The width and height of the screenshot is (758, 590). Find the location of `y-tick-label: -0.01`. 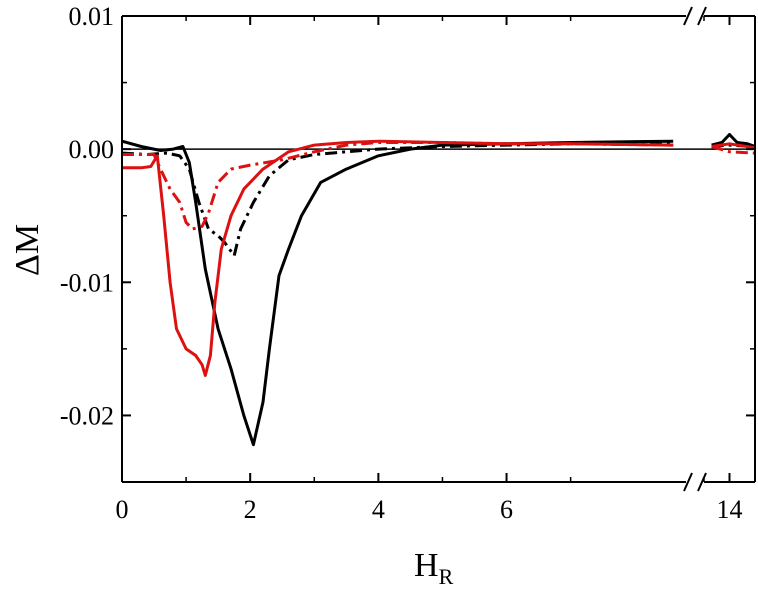

y-tick-label: -0.01 is located at coordinates (87, 282).